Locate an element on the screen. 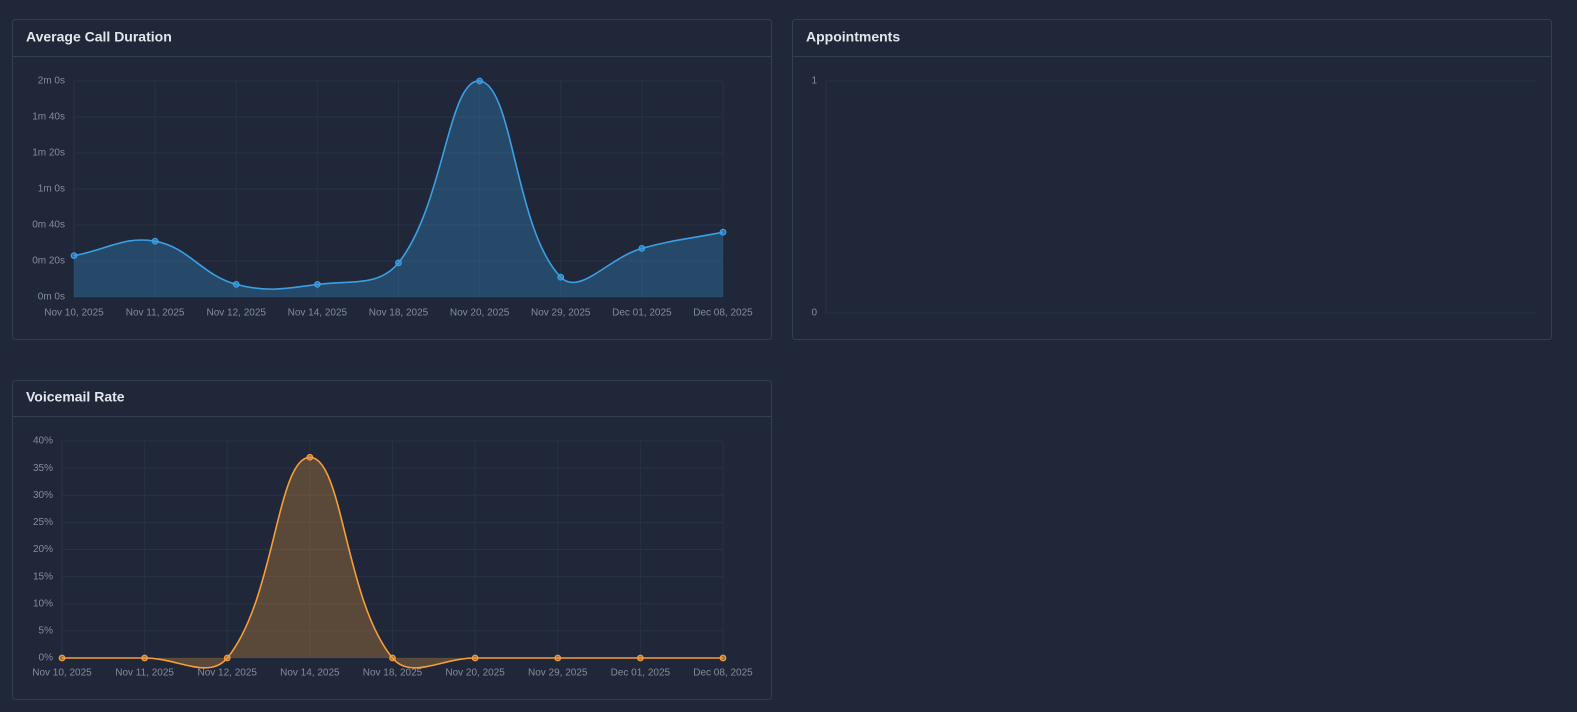 This screenshot has width=1577, height=712. y-tick-label: 5% is located at coordinates (46, 631).